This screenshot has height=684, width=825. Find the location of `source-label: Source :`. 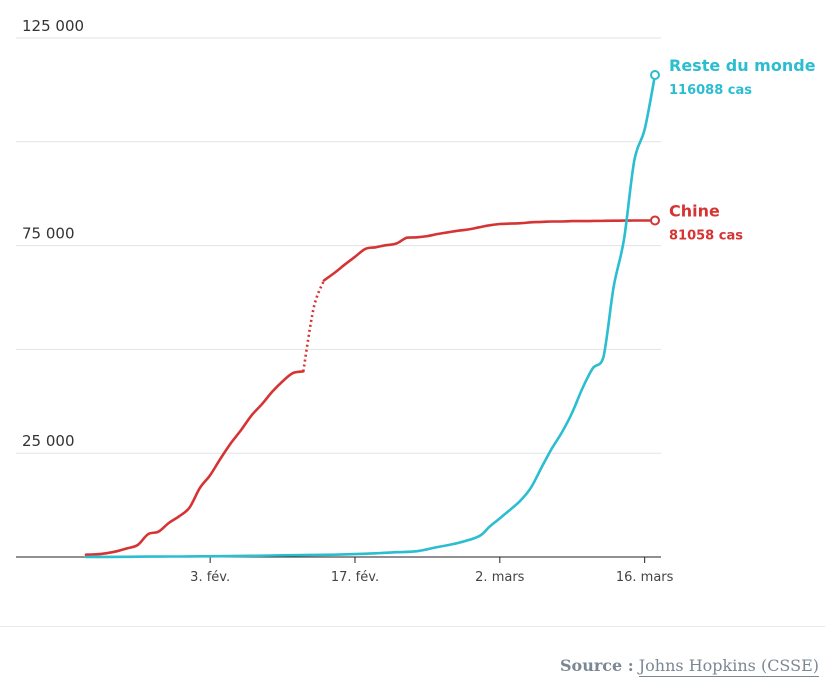

source-label: Source : is located at coordinates (596, 665).